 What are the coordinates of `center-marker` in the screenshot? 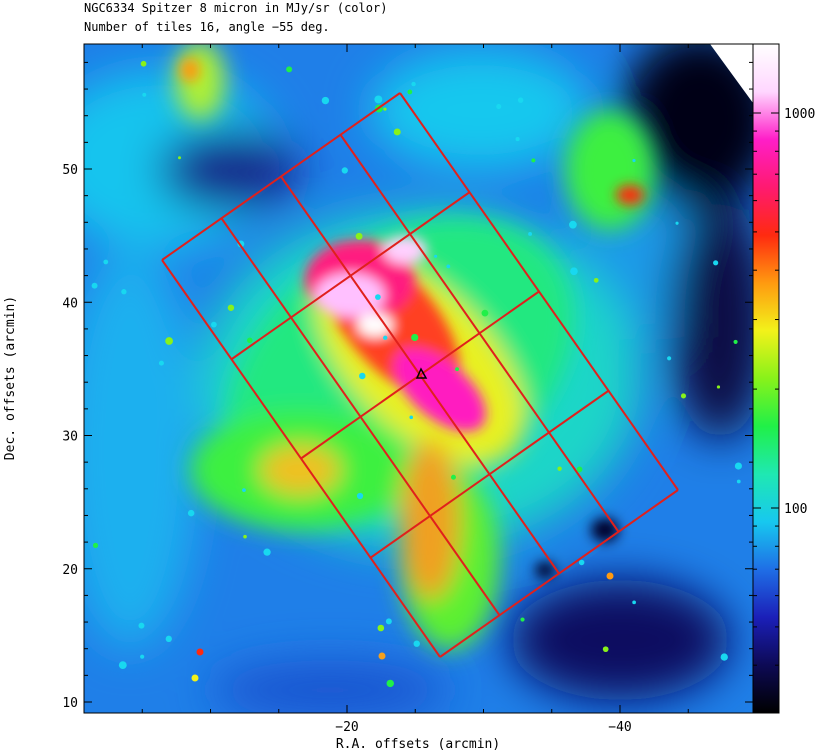 It's located at (421, 373).